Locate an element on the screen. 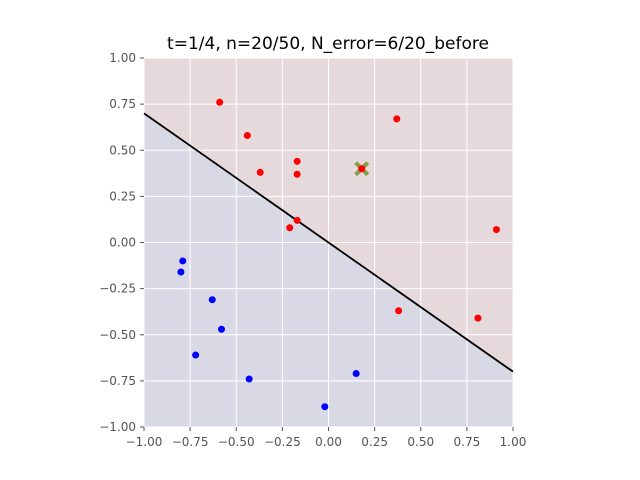 The width and height of the screenshot is (640, 480). x-tick-label: −0.50 is located at coordinates (236, 442).